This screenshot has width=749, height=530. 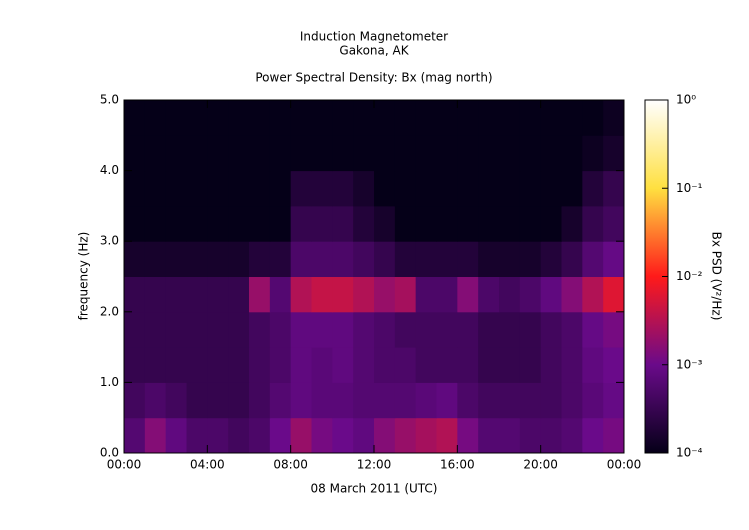 I want to click on x-tick-label: 00:00, so click(x=624, y=465).